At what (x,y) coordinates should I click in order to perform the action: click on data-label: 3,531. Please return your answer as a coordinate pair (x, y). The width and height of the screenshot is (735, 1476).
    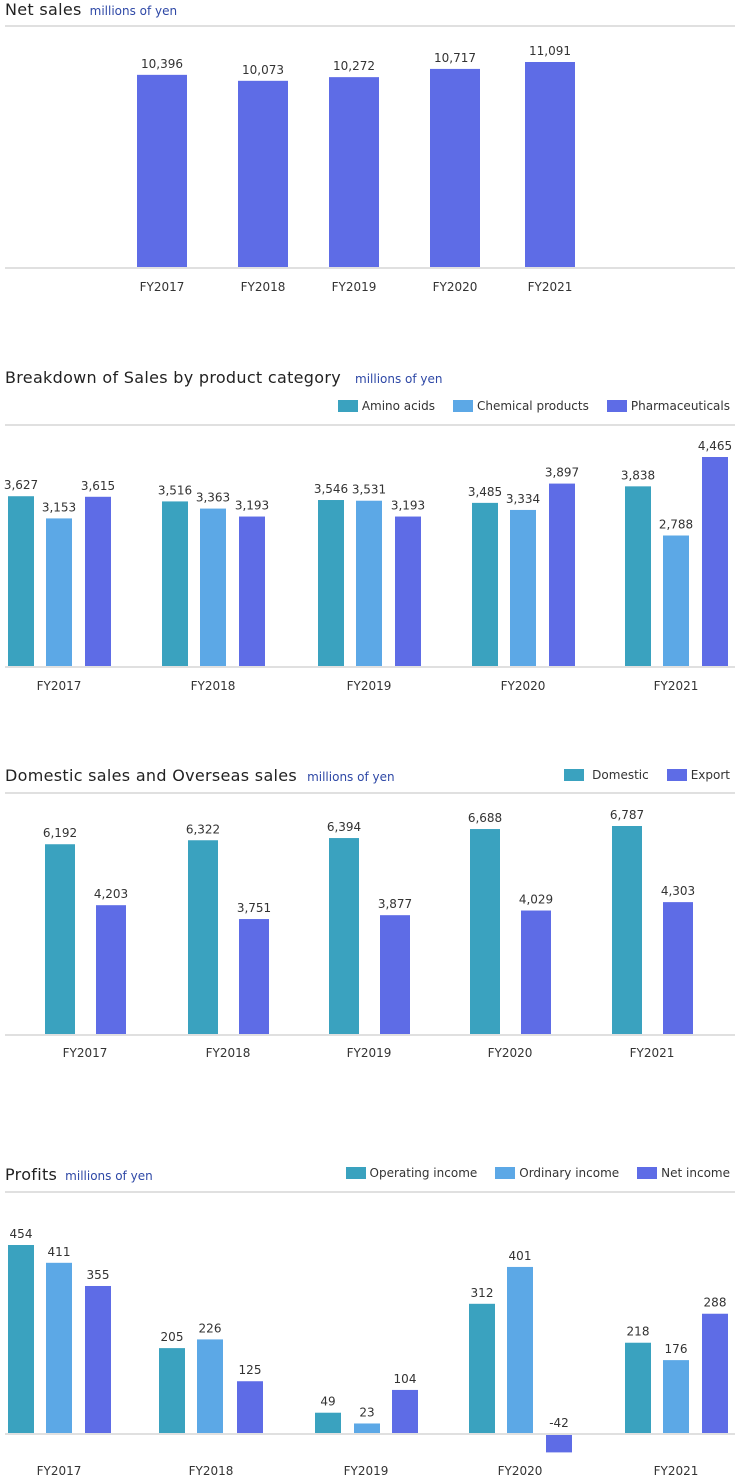
    Looking at the image, I should click on (369, 490).